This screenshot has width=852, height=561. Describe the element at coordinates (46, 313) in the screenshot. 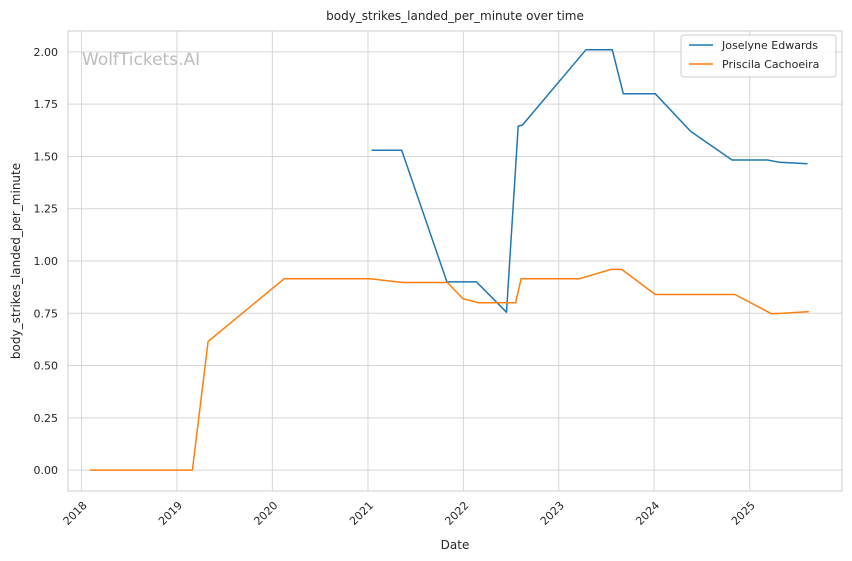

I see `y-tick-label: 0.75` at that location.